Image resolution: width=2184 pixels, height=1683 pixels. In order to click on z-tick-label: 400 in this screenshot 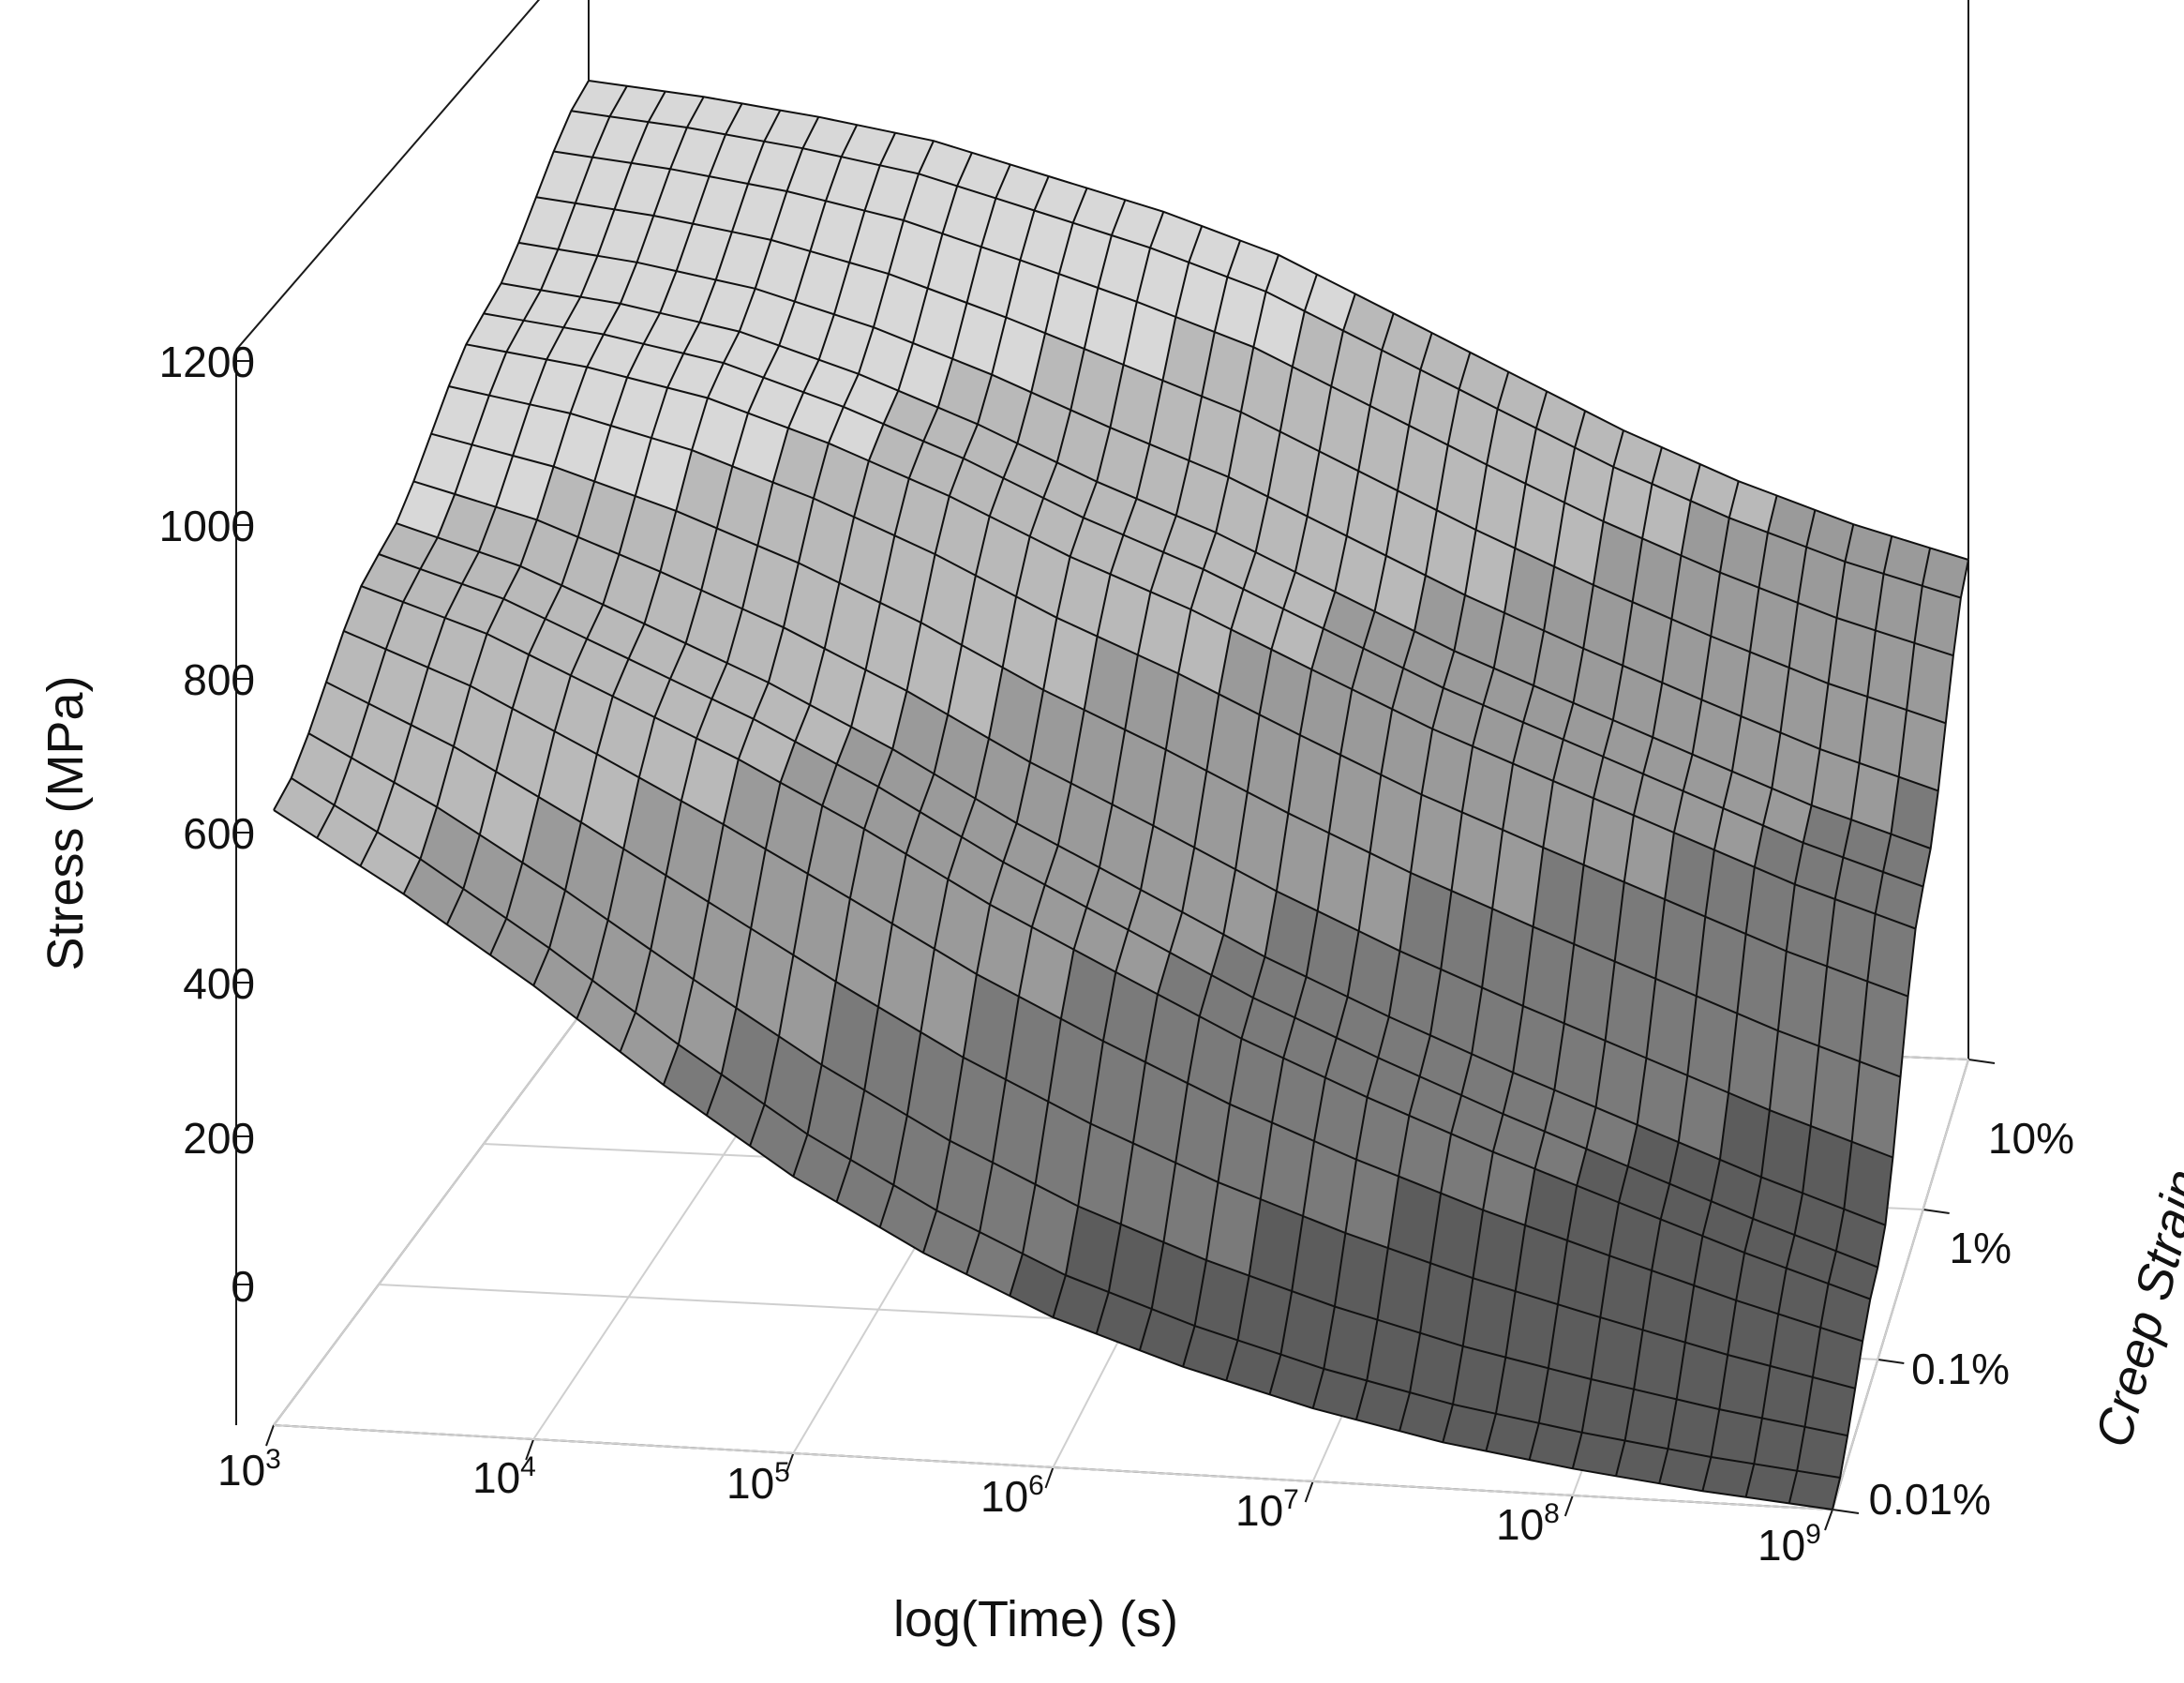, I will do `click(219, 983)`.